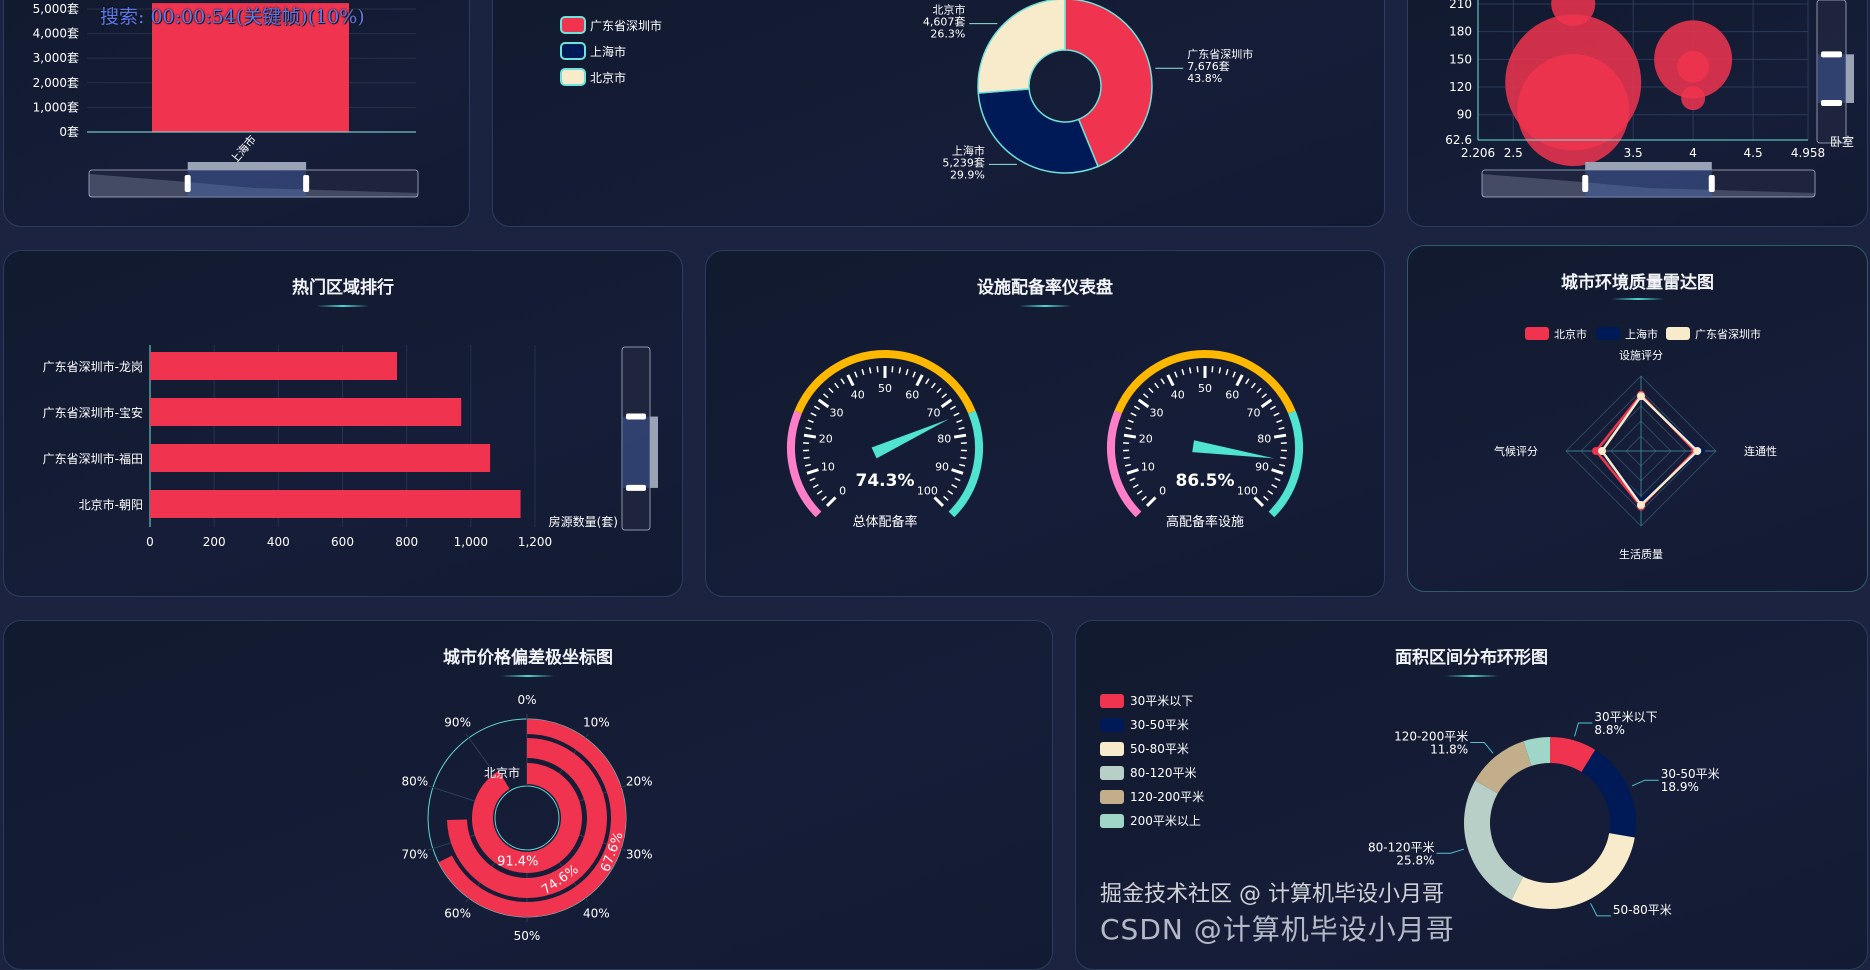  Describe the element at coordinates (1460, 32) in the screenshot. I see `y-tick-label: 180` at that location.